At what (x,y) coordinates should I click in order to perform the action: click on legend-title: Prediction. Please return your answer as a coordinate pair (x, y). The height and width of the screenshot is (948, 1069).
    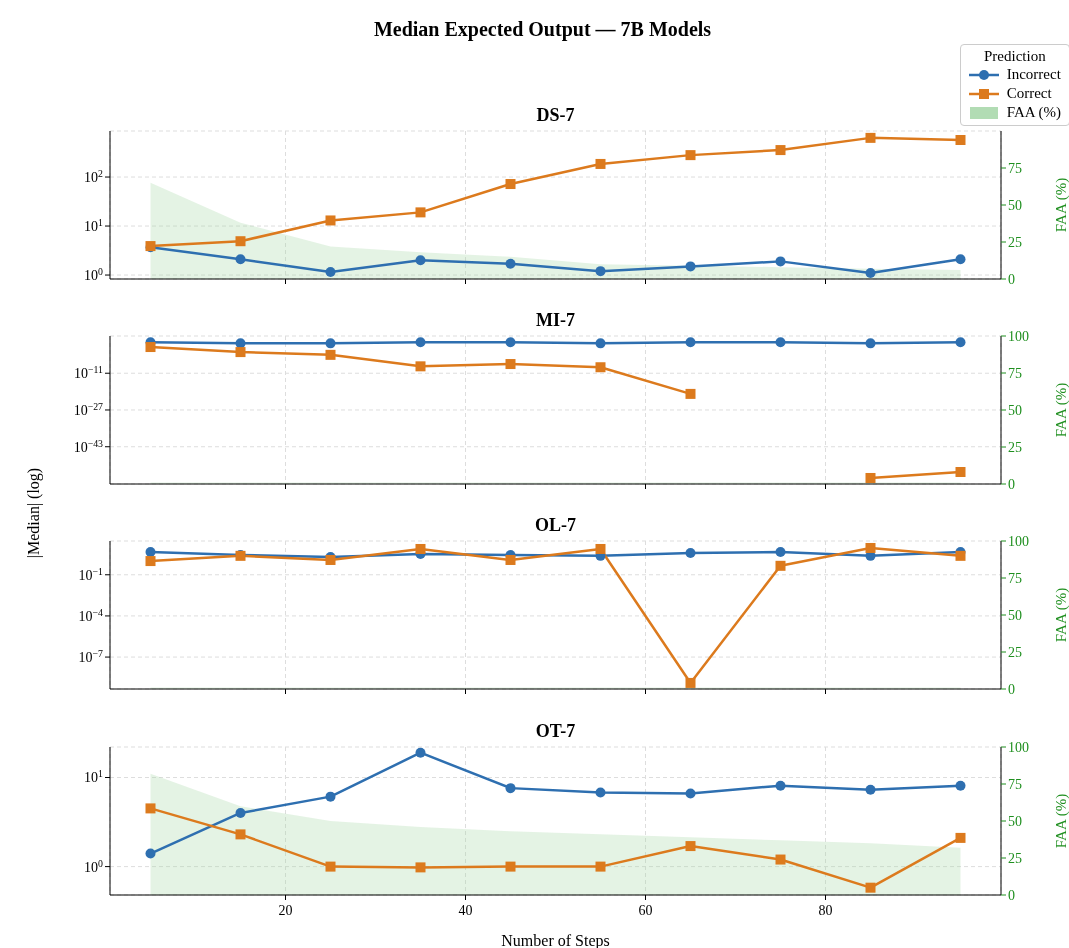
    Looking at the image, I should click on (1015, 56).